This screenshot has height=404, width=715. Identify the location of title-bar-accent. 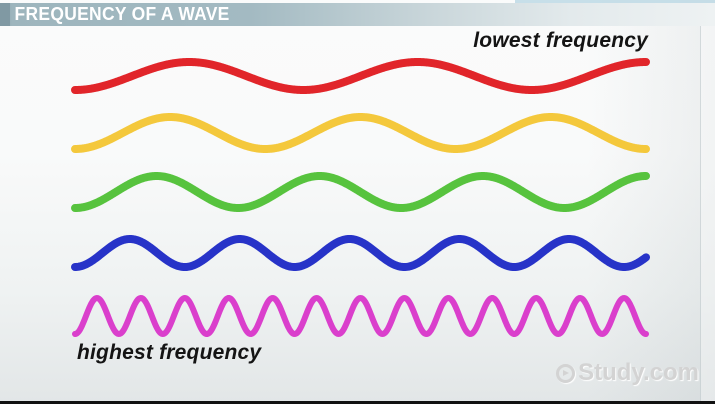
(5, 14).